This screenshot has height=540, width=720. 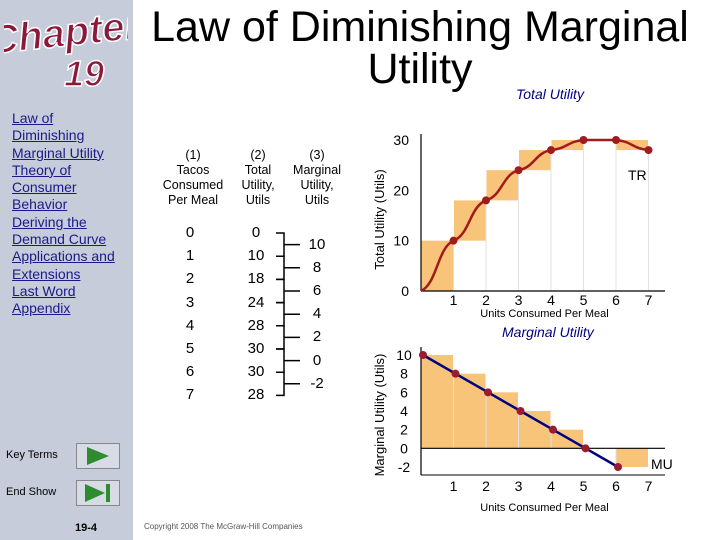 What do you see at coordinates (317, 360) in the screenshot?
I see `marginal-utility-cell: 0` at bounding box center [317, 360].